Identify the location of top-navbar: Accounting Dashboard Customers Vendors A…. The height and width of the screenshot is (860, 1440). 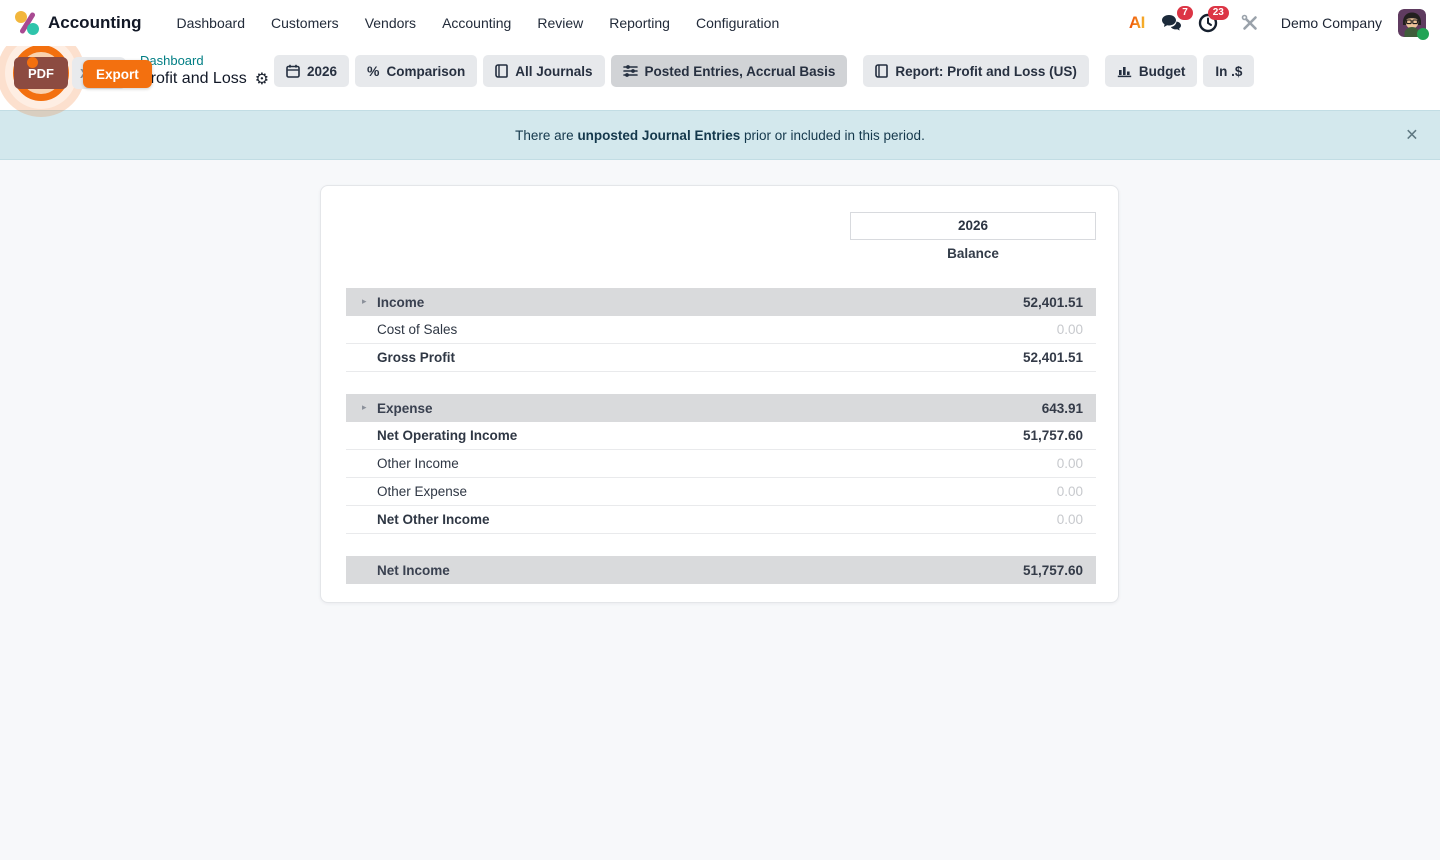
(720, 23).